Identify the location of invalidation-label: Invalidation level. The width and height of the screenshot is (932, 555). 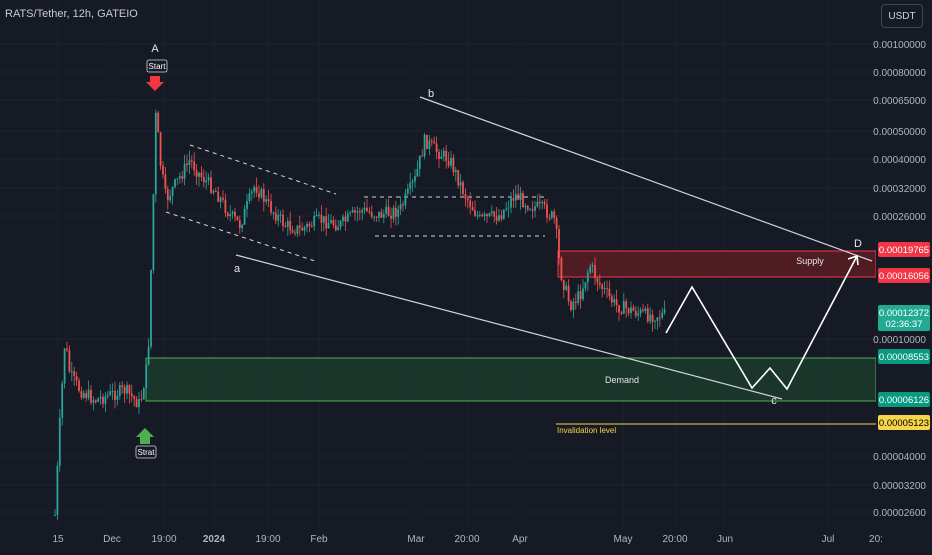
(586, 430).